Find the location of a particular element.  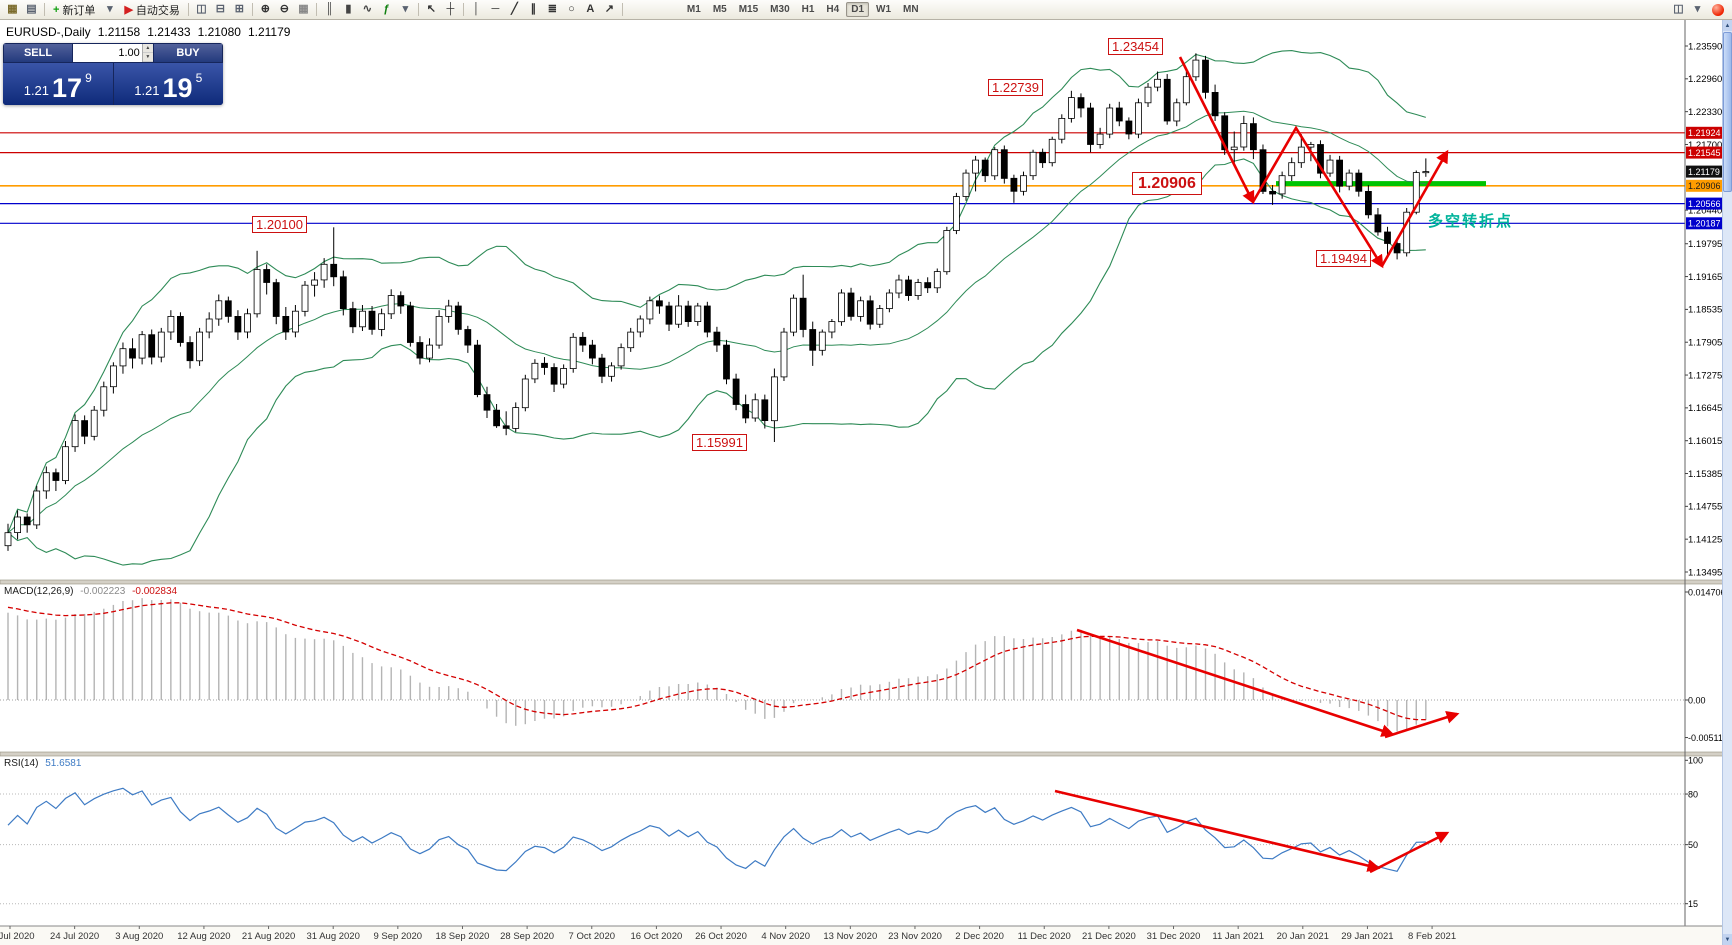

trend-arrow-macd-turn-up is located at coordinates (1422, 724).